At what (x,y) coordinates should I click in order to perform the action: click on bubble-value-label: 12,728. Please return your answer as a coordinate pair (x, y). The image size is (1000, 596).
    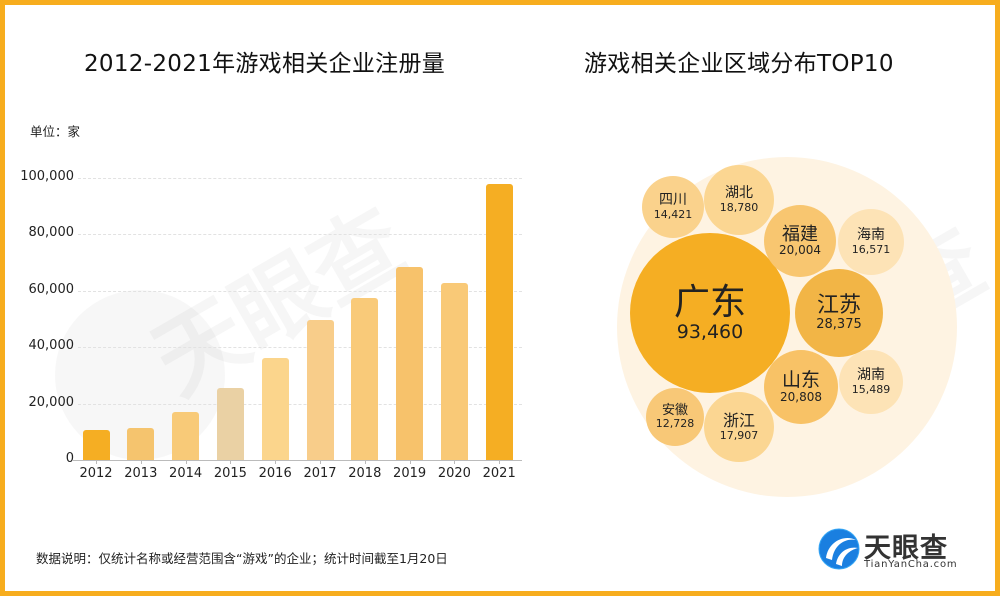
    Looking at the image, I should click on (675, 424).